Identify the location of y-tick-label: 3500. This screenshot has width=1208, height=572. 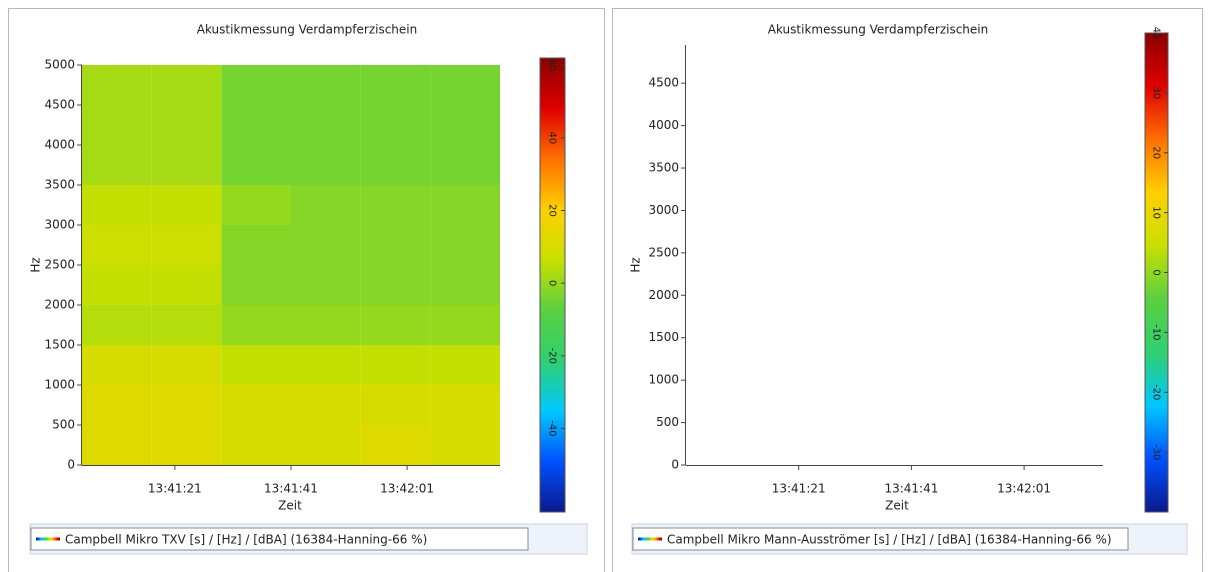
(59, 185).